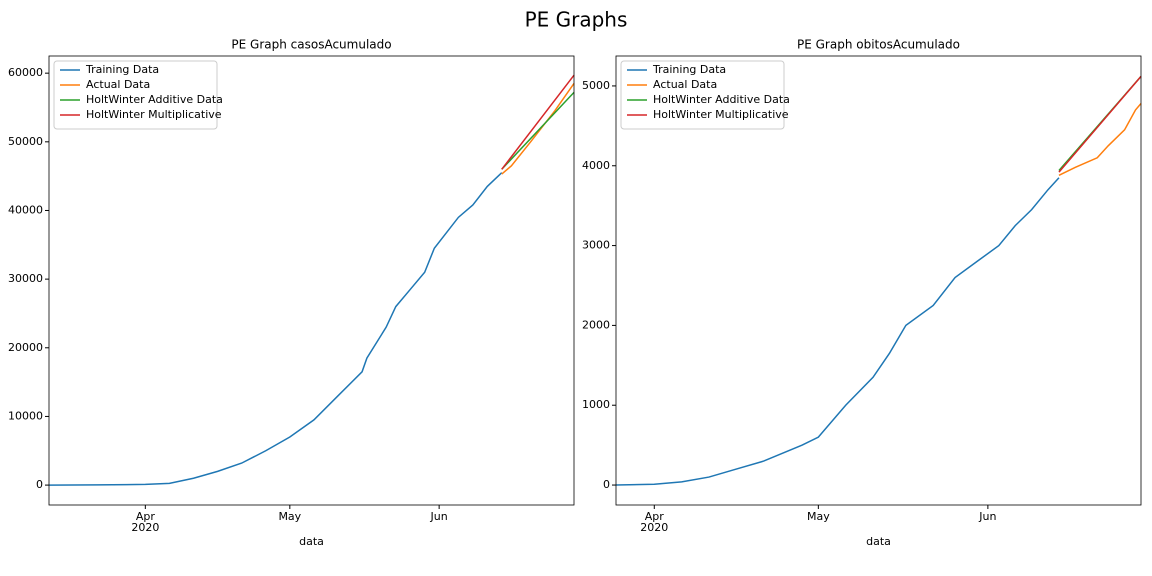  What do you see at coordinates (596, 165) in the screenshot?
I see `y-tick-label: 4000` at bounding box center [596, 165].